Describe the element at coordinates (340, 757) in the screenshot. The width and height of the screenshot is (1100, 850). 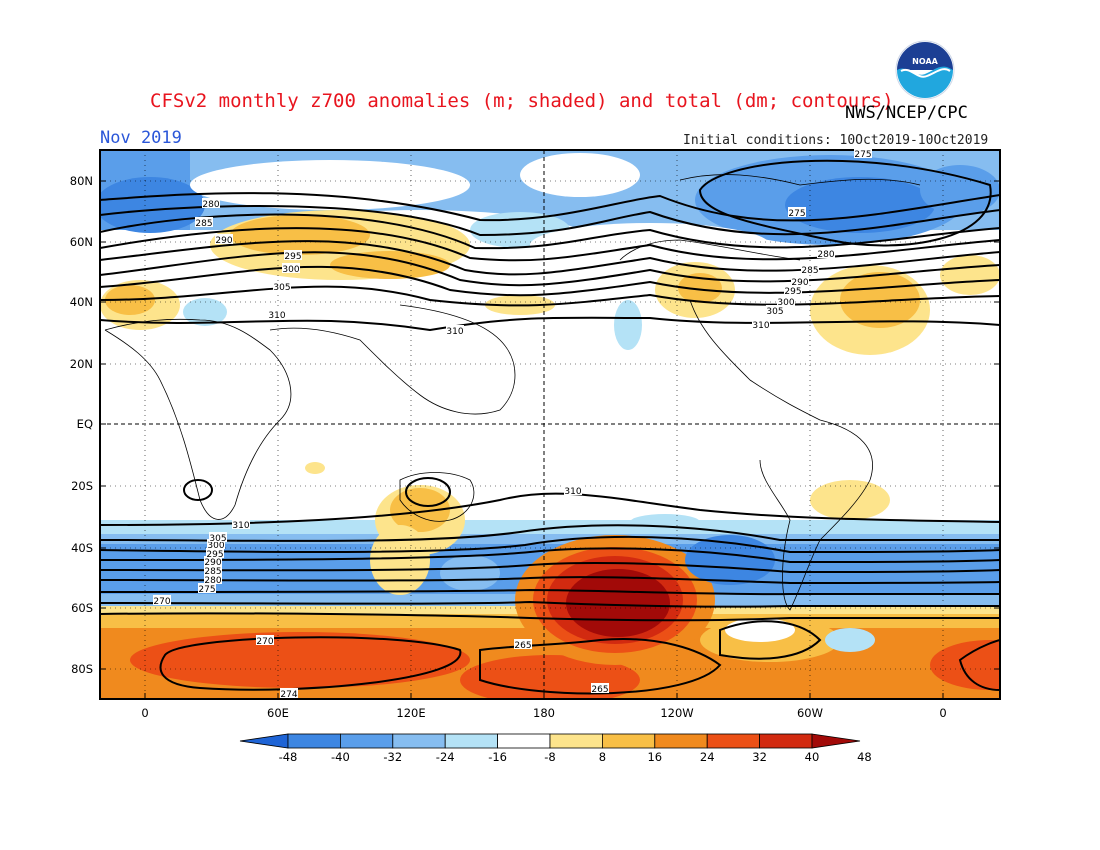
I see `colorbar-label: -40` at that location.